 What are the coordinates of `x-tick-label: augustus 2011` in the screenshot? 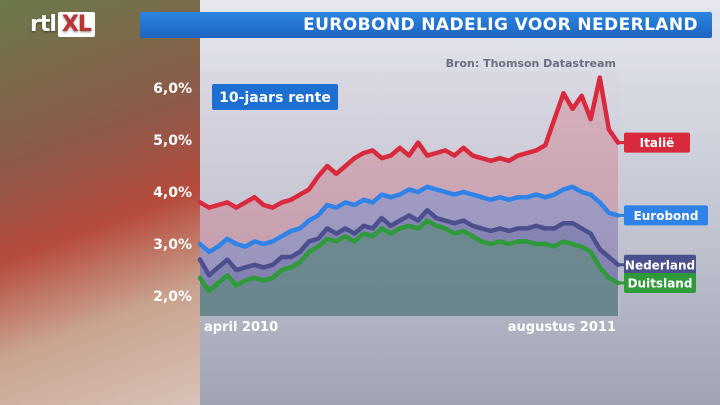 It's located at (562, 327).